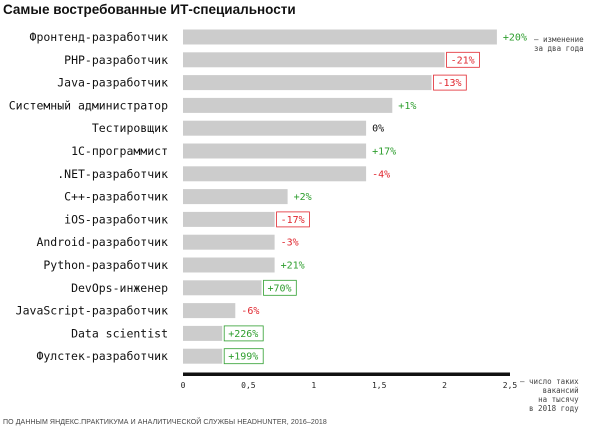 Image resolution: width=600 pixels, height=429 pixels. Describe the element at coordinates (119, 333) in the screenshot. I see `category-label: Data scientist` at that location.